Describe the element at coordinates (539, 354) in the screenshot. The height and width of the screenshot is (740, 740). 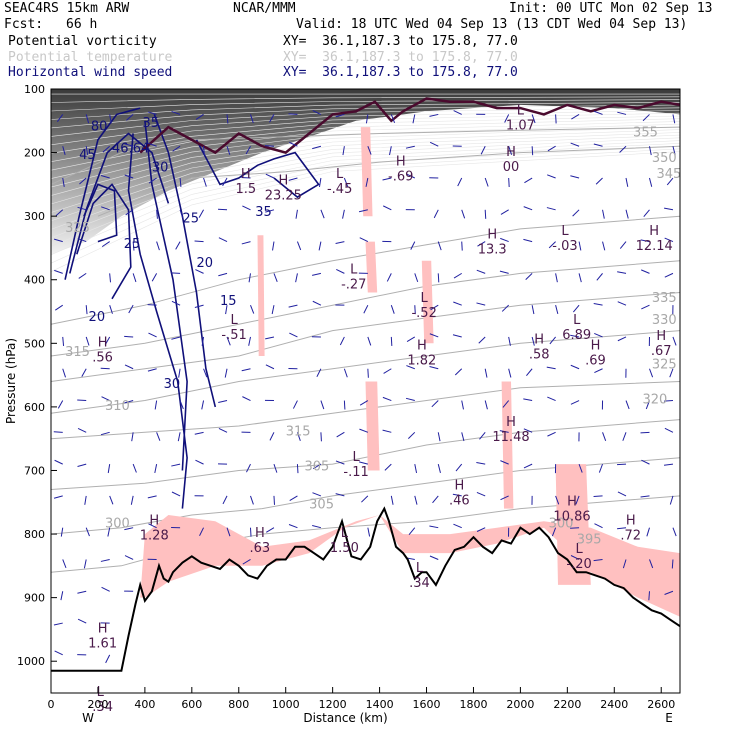
I see `extremum-value: .58` at that location.